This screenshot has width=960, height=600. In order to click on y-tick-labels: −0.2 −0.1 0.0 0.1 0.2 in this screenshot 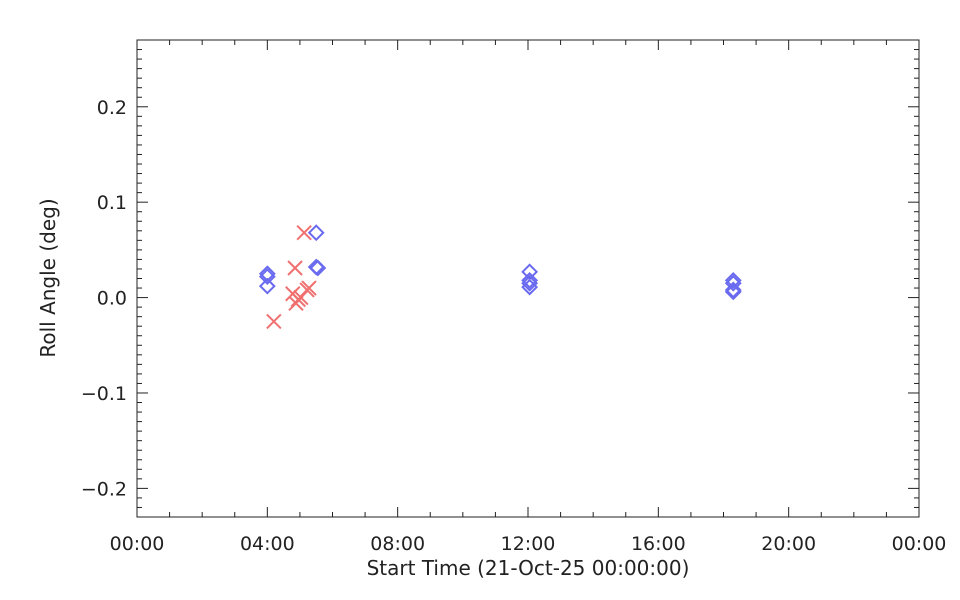, I will do `click(104, 299)`.